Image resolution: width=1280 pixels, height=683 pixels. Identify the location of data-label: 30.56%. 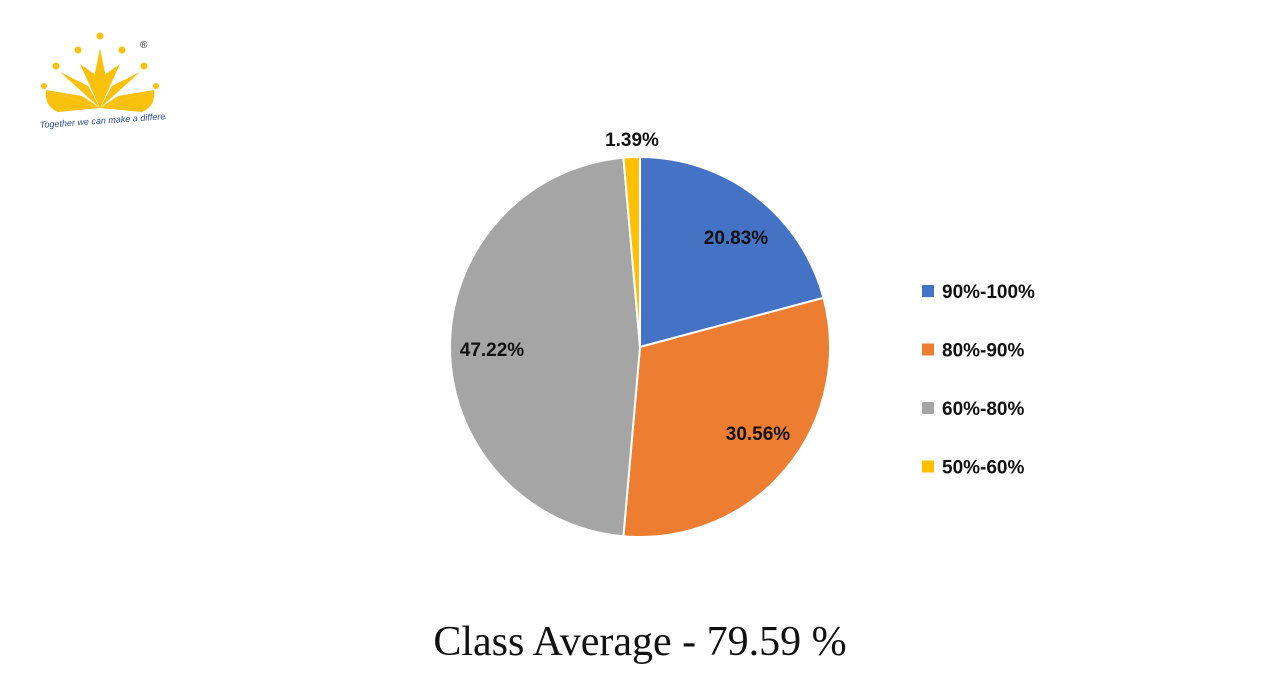
(758, 434).